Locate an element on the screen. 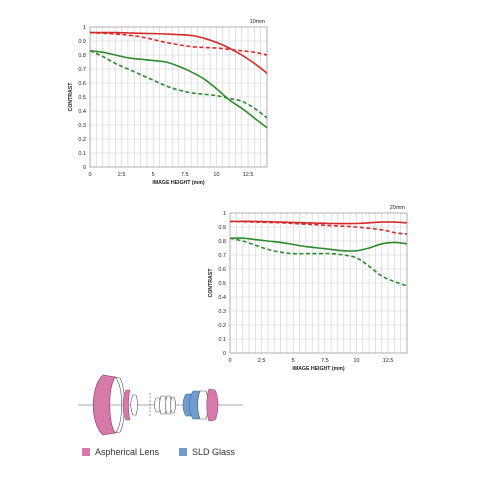  sld-swatch is located at coordinates (183, 452).